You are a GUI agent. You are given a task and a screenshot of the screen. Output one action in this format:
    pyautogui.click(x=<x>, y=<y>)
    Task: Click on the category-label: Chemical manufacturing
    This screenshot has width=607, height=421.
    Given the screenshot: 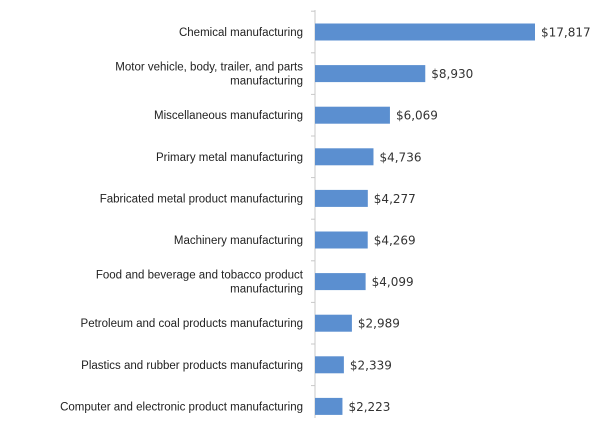 What is the action you would take?
    pyautogui.click(x=241, y=33)
    